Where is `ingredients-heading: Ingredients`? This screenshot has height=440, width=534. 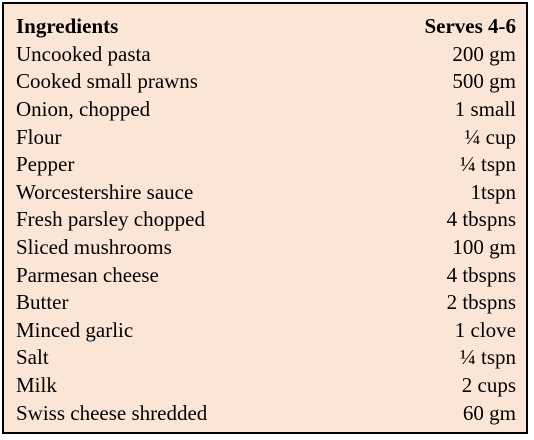 ingredients-heading: Ingredients is located at coordinates (67, 26).